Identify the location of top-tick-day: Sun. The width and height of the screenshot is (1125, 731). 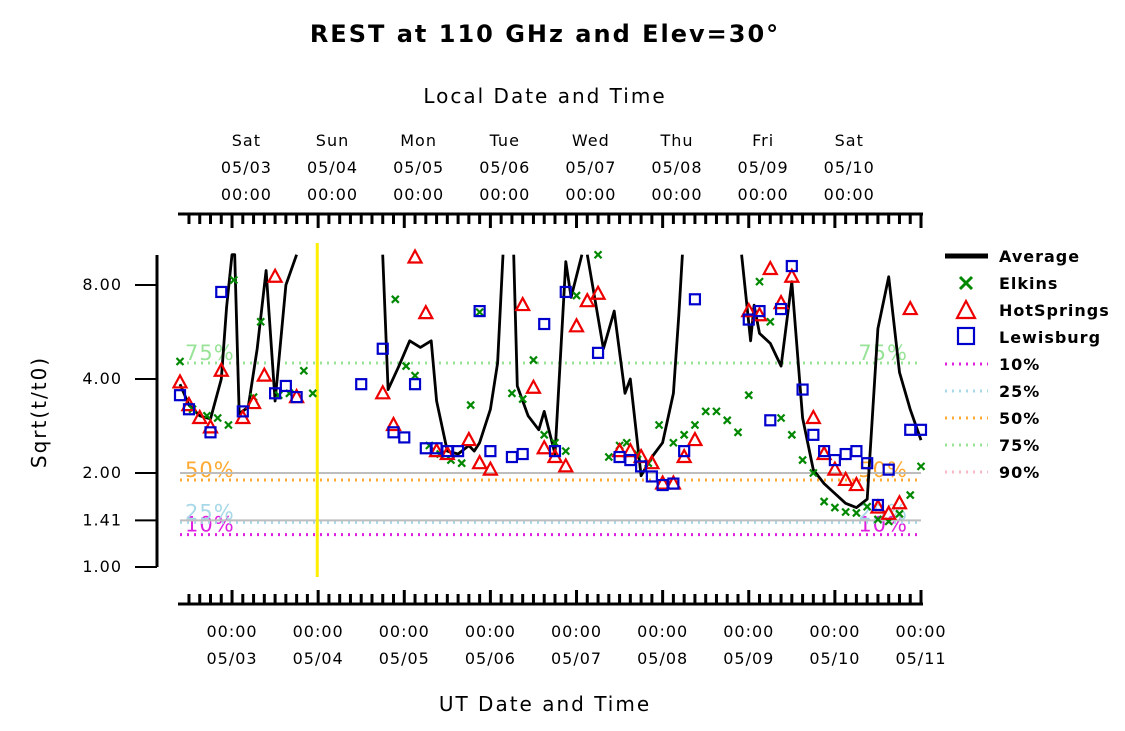
(332, 140).